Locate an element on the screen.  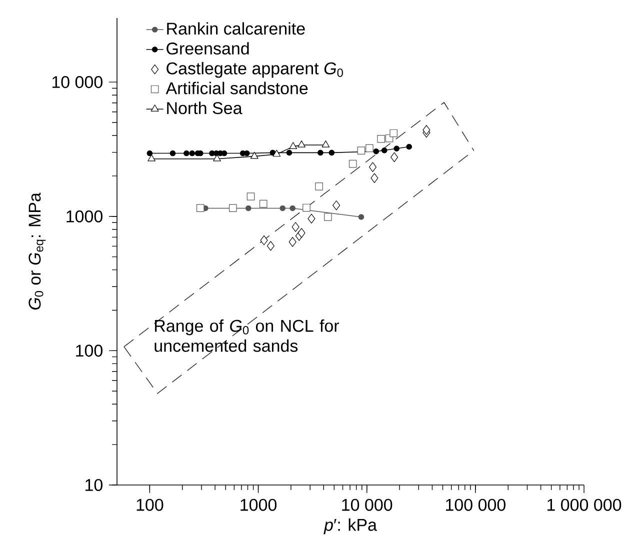
legend-label: Artificial sandstone is located at coordinates (237, 88).